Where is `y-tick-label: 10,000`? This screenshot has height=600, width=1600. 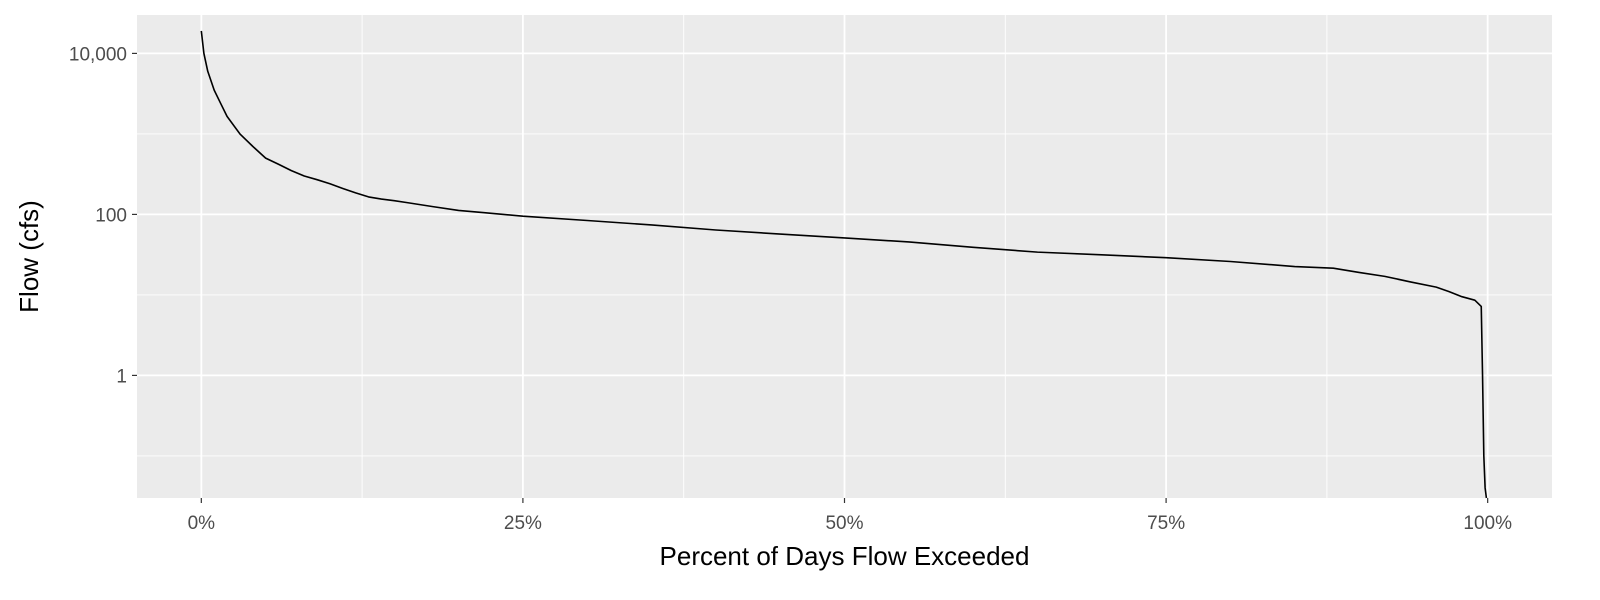 y-tick-label: 10,000 is located at coordinates (98, 54).